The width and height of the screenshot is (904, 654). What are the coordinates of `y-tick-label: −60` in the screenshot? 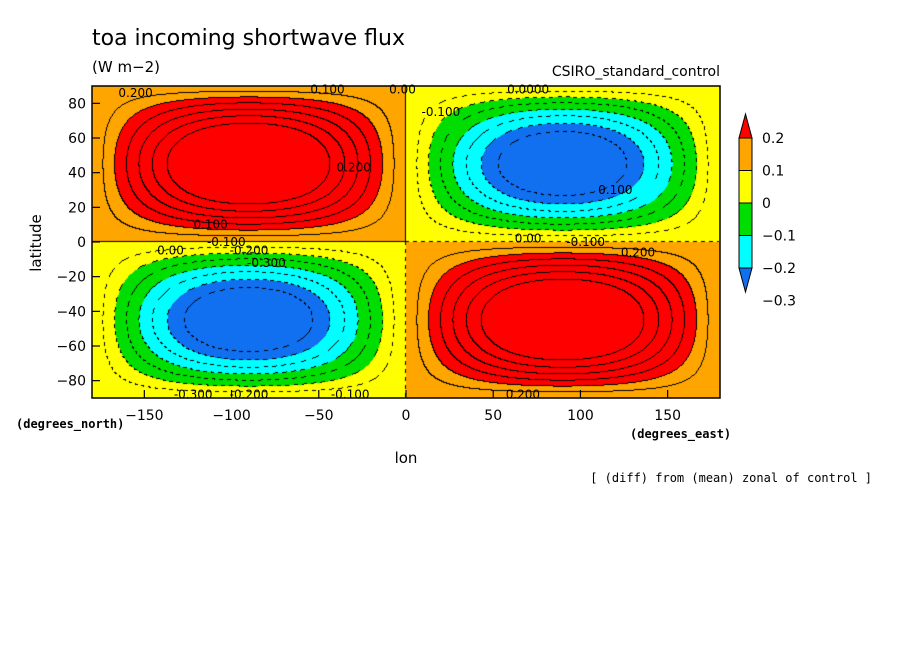 It's located at (71, 347).